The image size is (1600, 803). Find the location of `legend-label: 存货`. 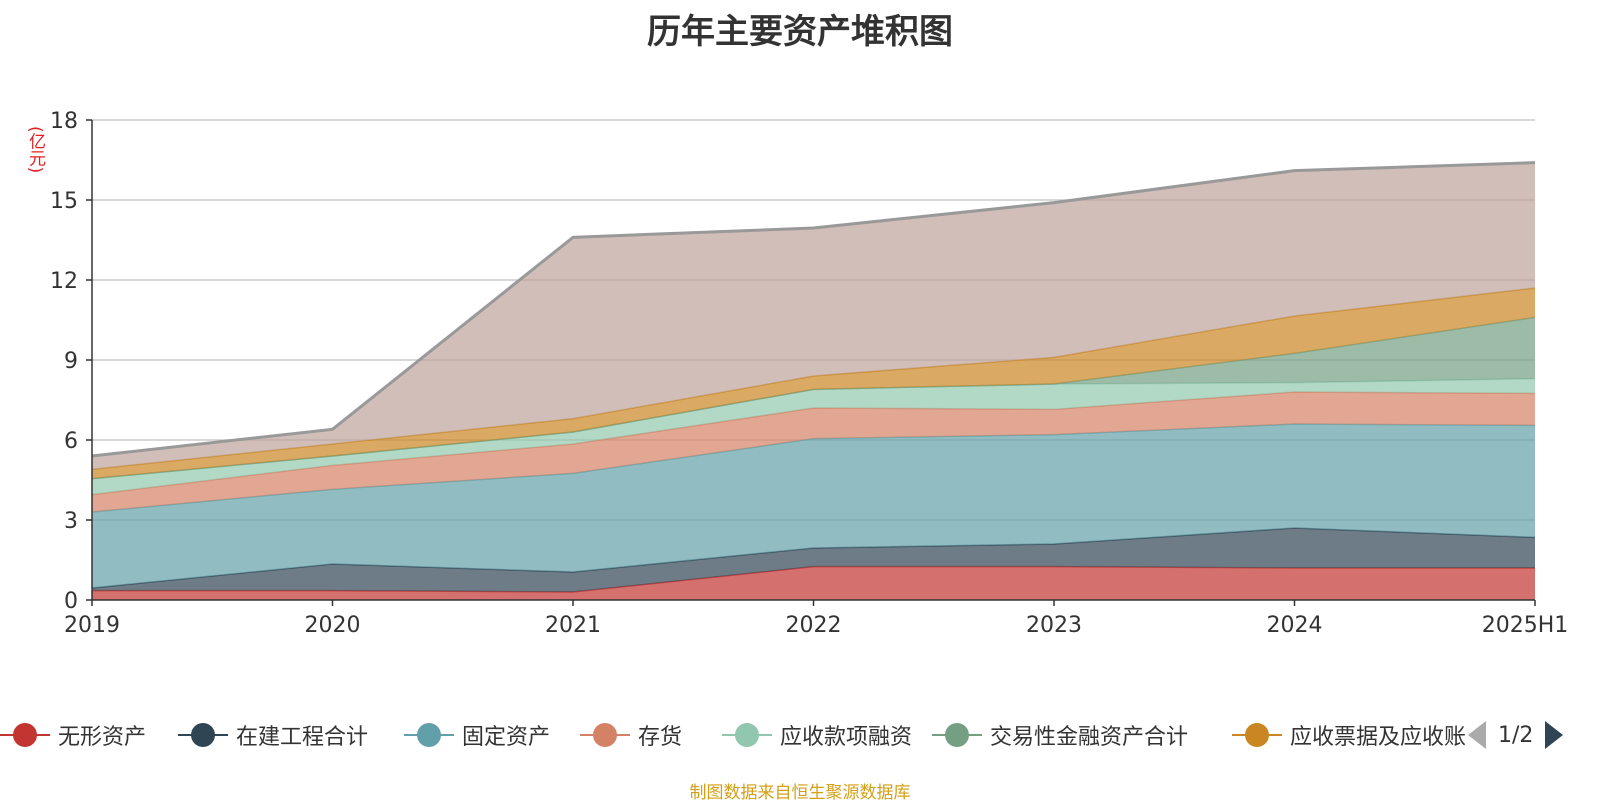

legend-label: 存货 is located at coordinates (660, 737).